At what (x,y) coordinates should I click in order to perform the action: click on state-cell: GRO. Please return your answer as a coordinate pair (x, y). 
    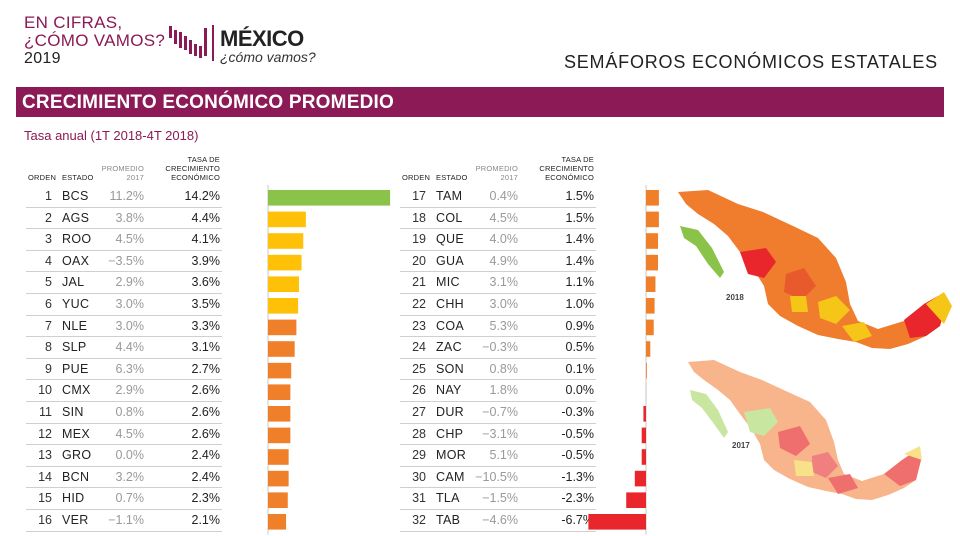
    Looking at the image, I should click on (77, 455).